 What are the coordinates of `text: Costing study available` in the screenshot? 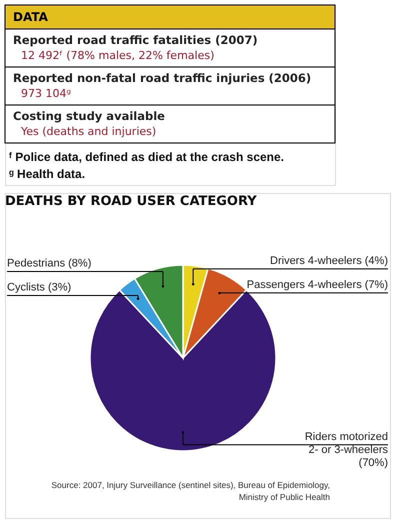 It's located at (89, 116).